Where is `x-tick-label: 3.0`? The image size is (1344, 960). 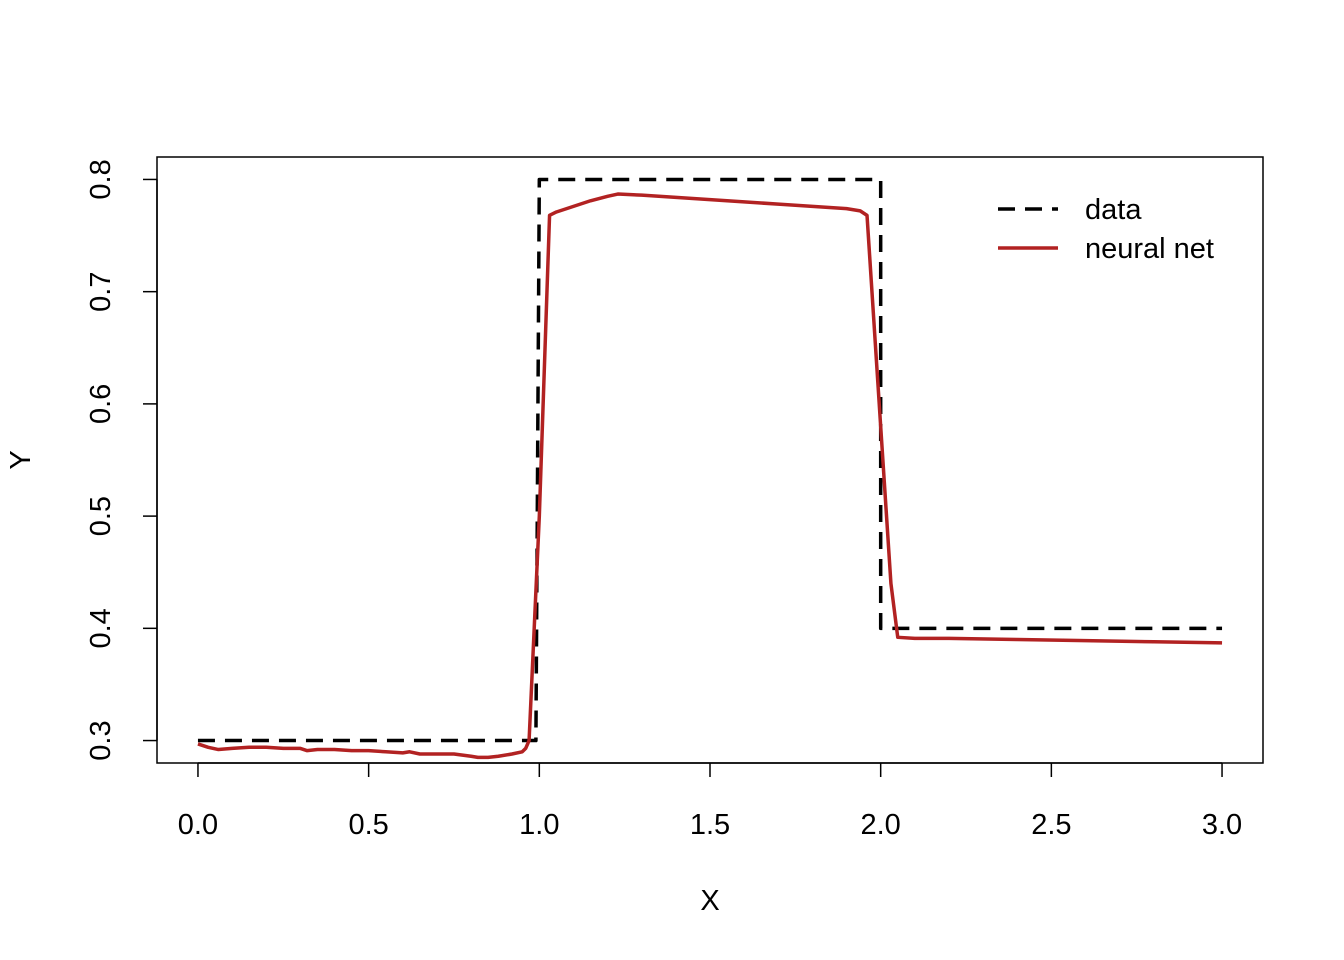 x-tick-label: 3.0 is located at coordinates (1222, 825).